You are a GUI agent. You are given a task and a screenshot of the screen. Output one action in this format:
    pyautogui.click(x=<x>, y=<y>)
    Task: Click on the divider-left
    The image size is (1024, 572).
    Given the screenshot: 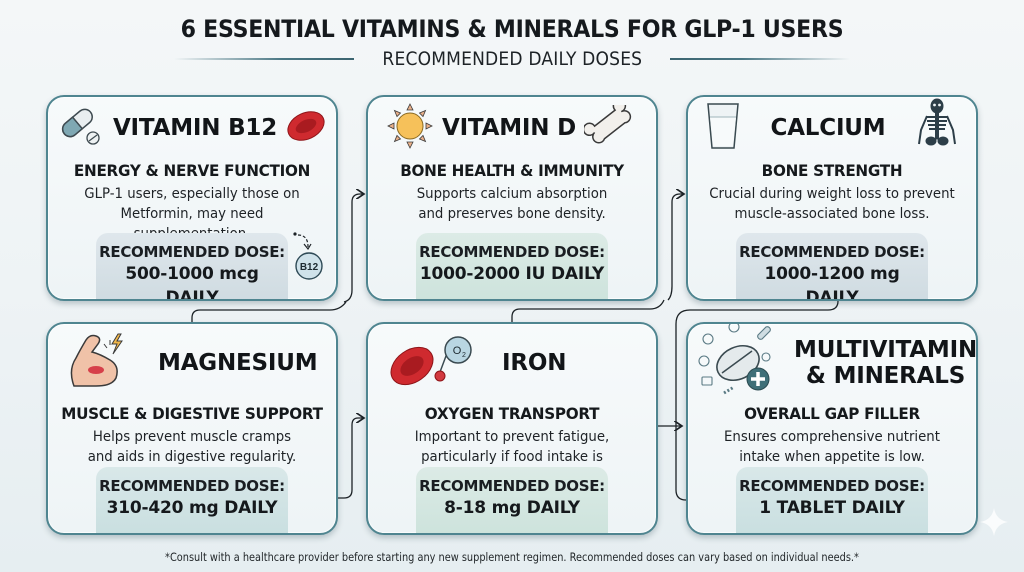 What is the action you would take?
    pyautogui.click(x=263, y=59)
    